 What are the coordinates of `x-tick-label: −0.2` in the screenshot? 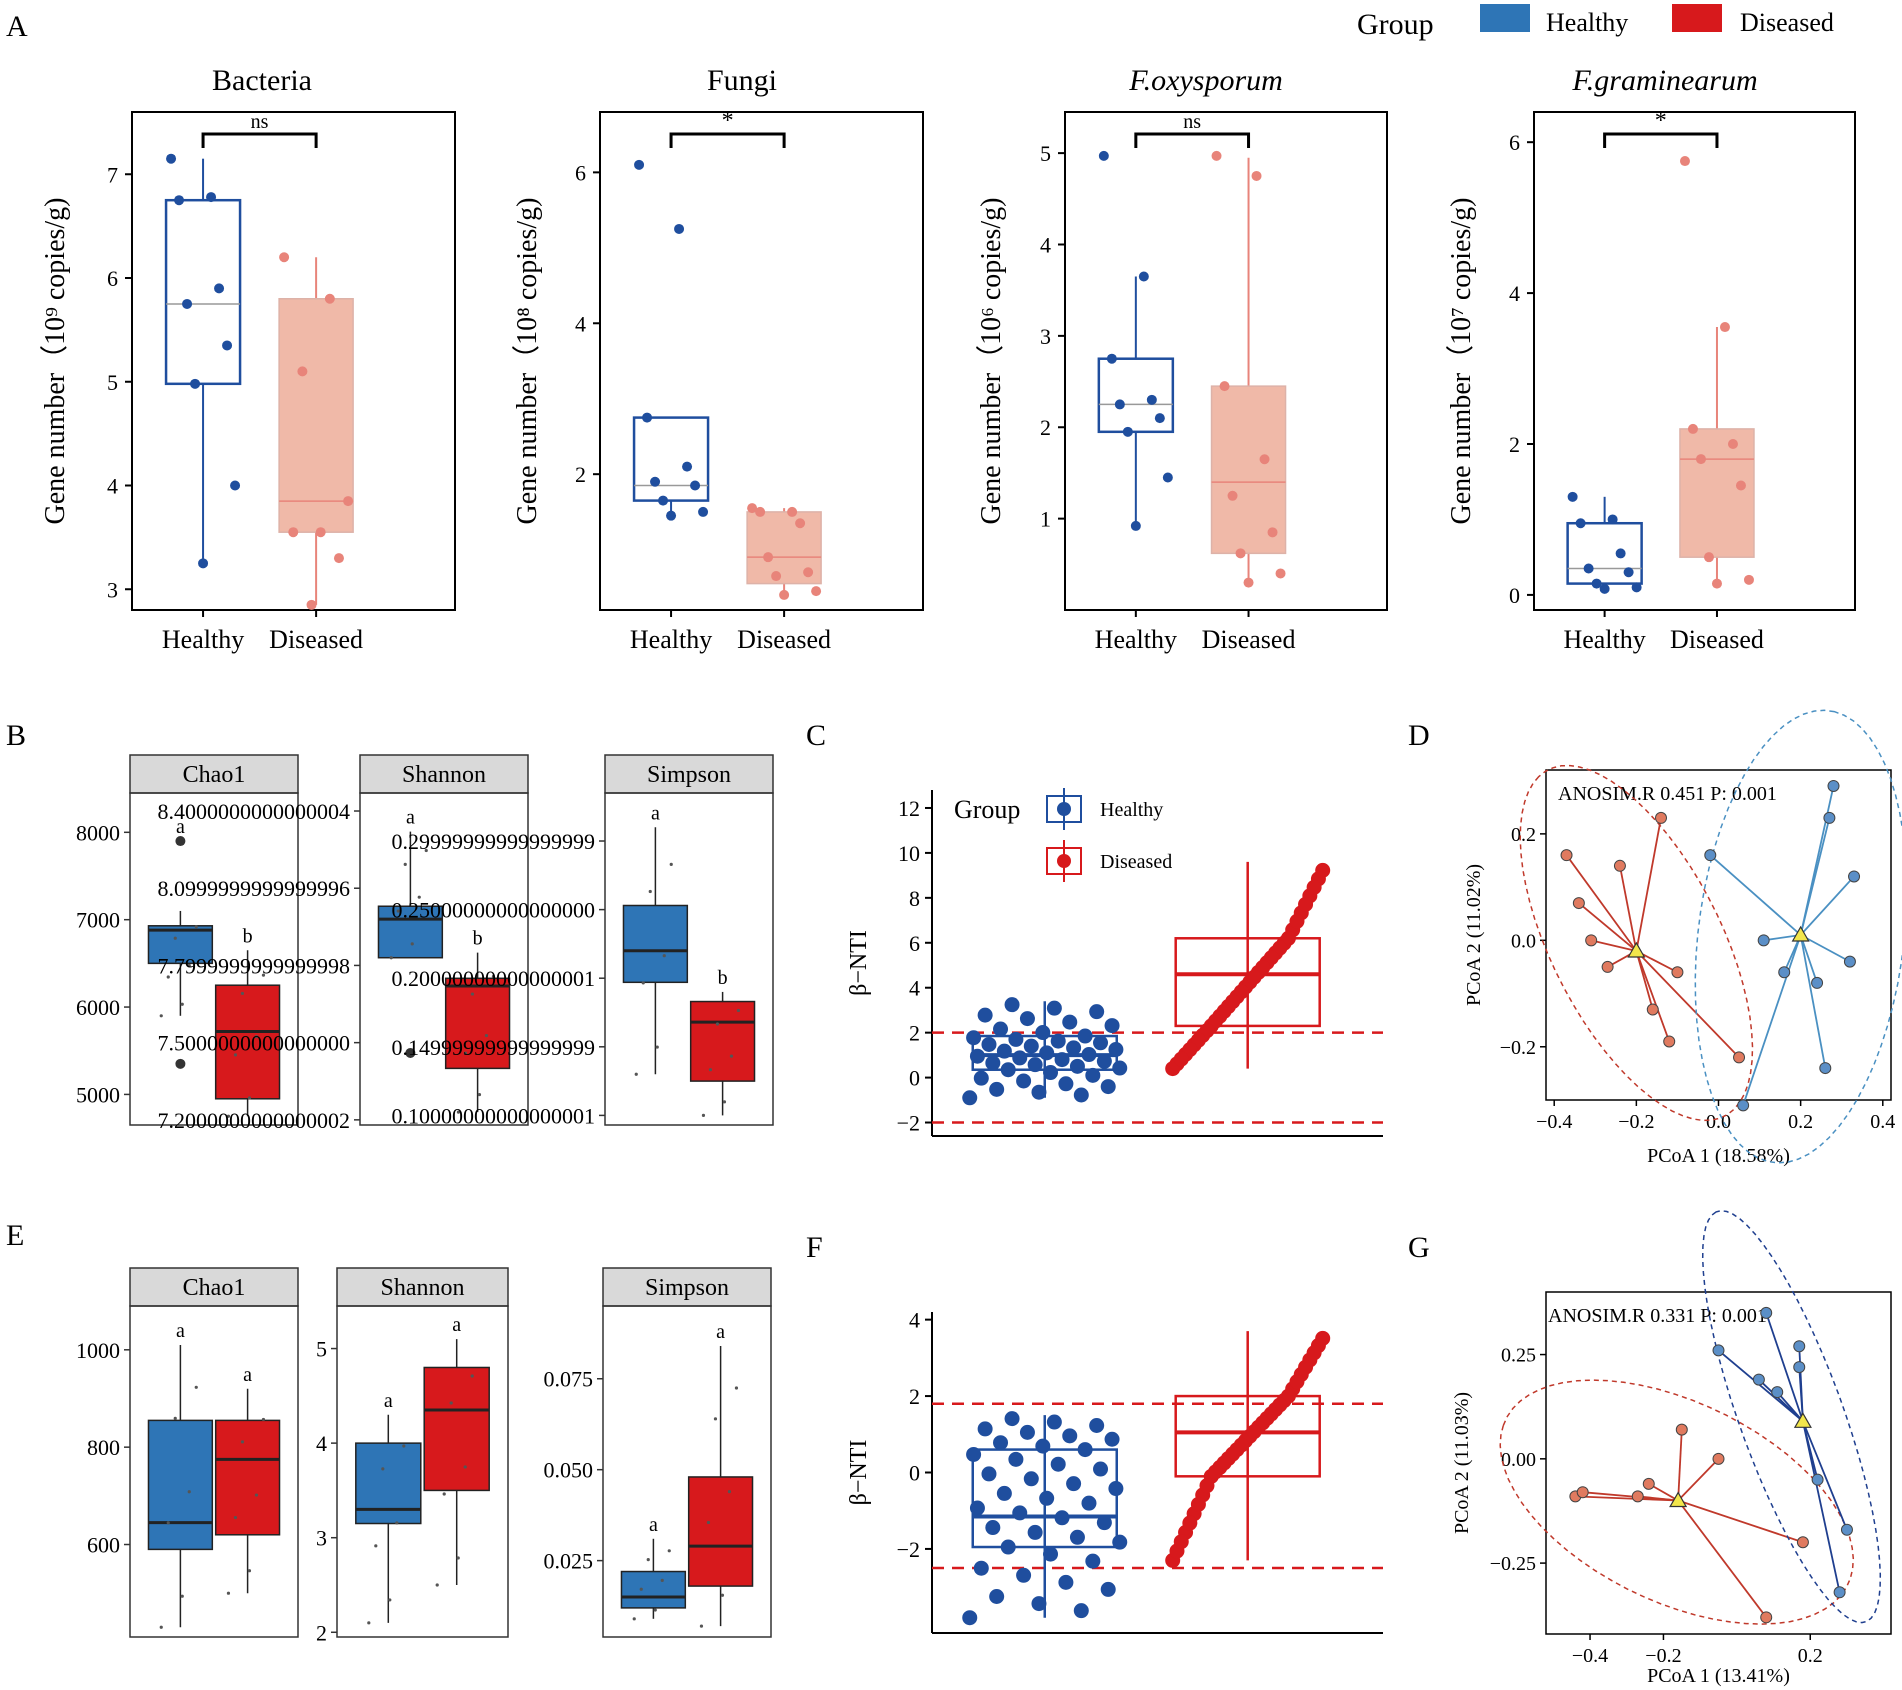 It's located at (1663, 1656).